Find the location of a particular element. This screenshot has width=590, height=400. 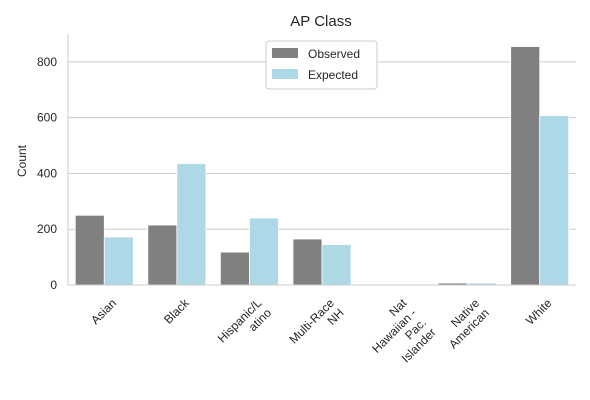

y-tick-label: 0 is located at coordinates (53, 285).